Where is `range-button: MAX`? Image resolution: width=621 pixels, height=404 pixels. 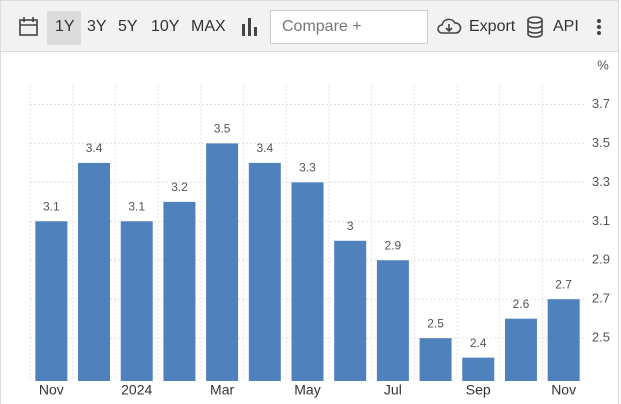 range-button: MAX is located at coordinates (208, 26).